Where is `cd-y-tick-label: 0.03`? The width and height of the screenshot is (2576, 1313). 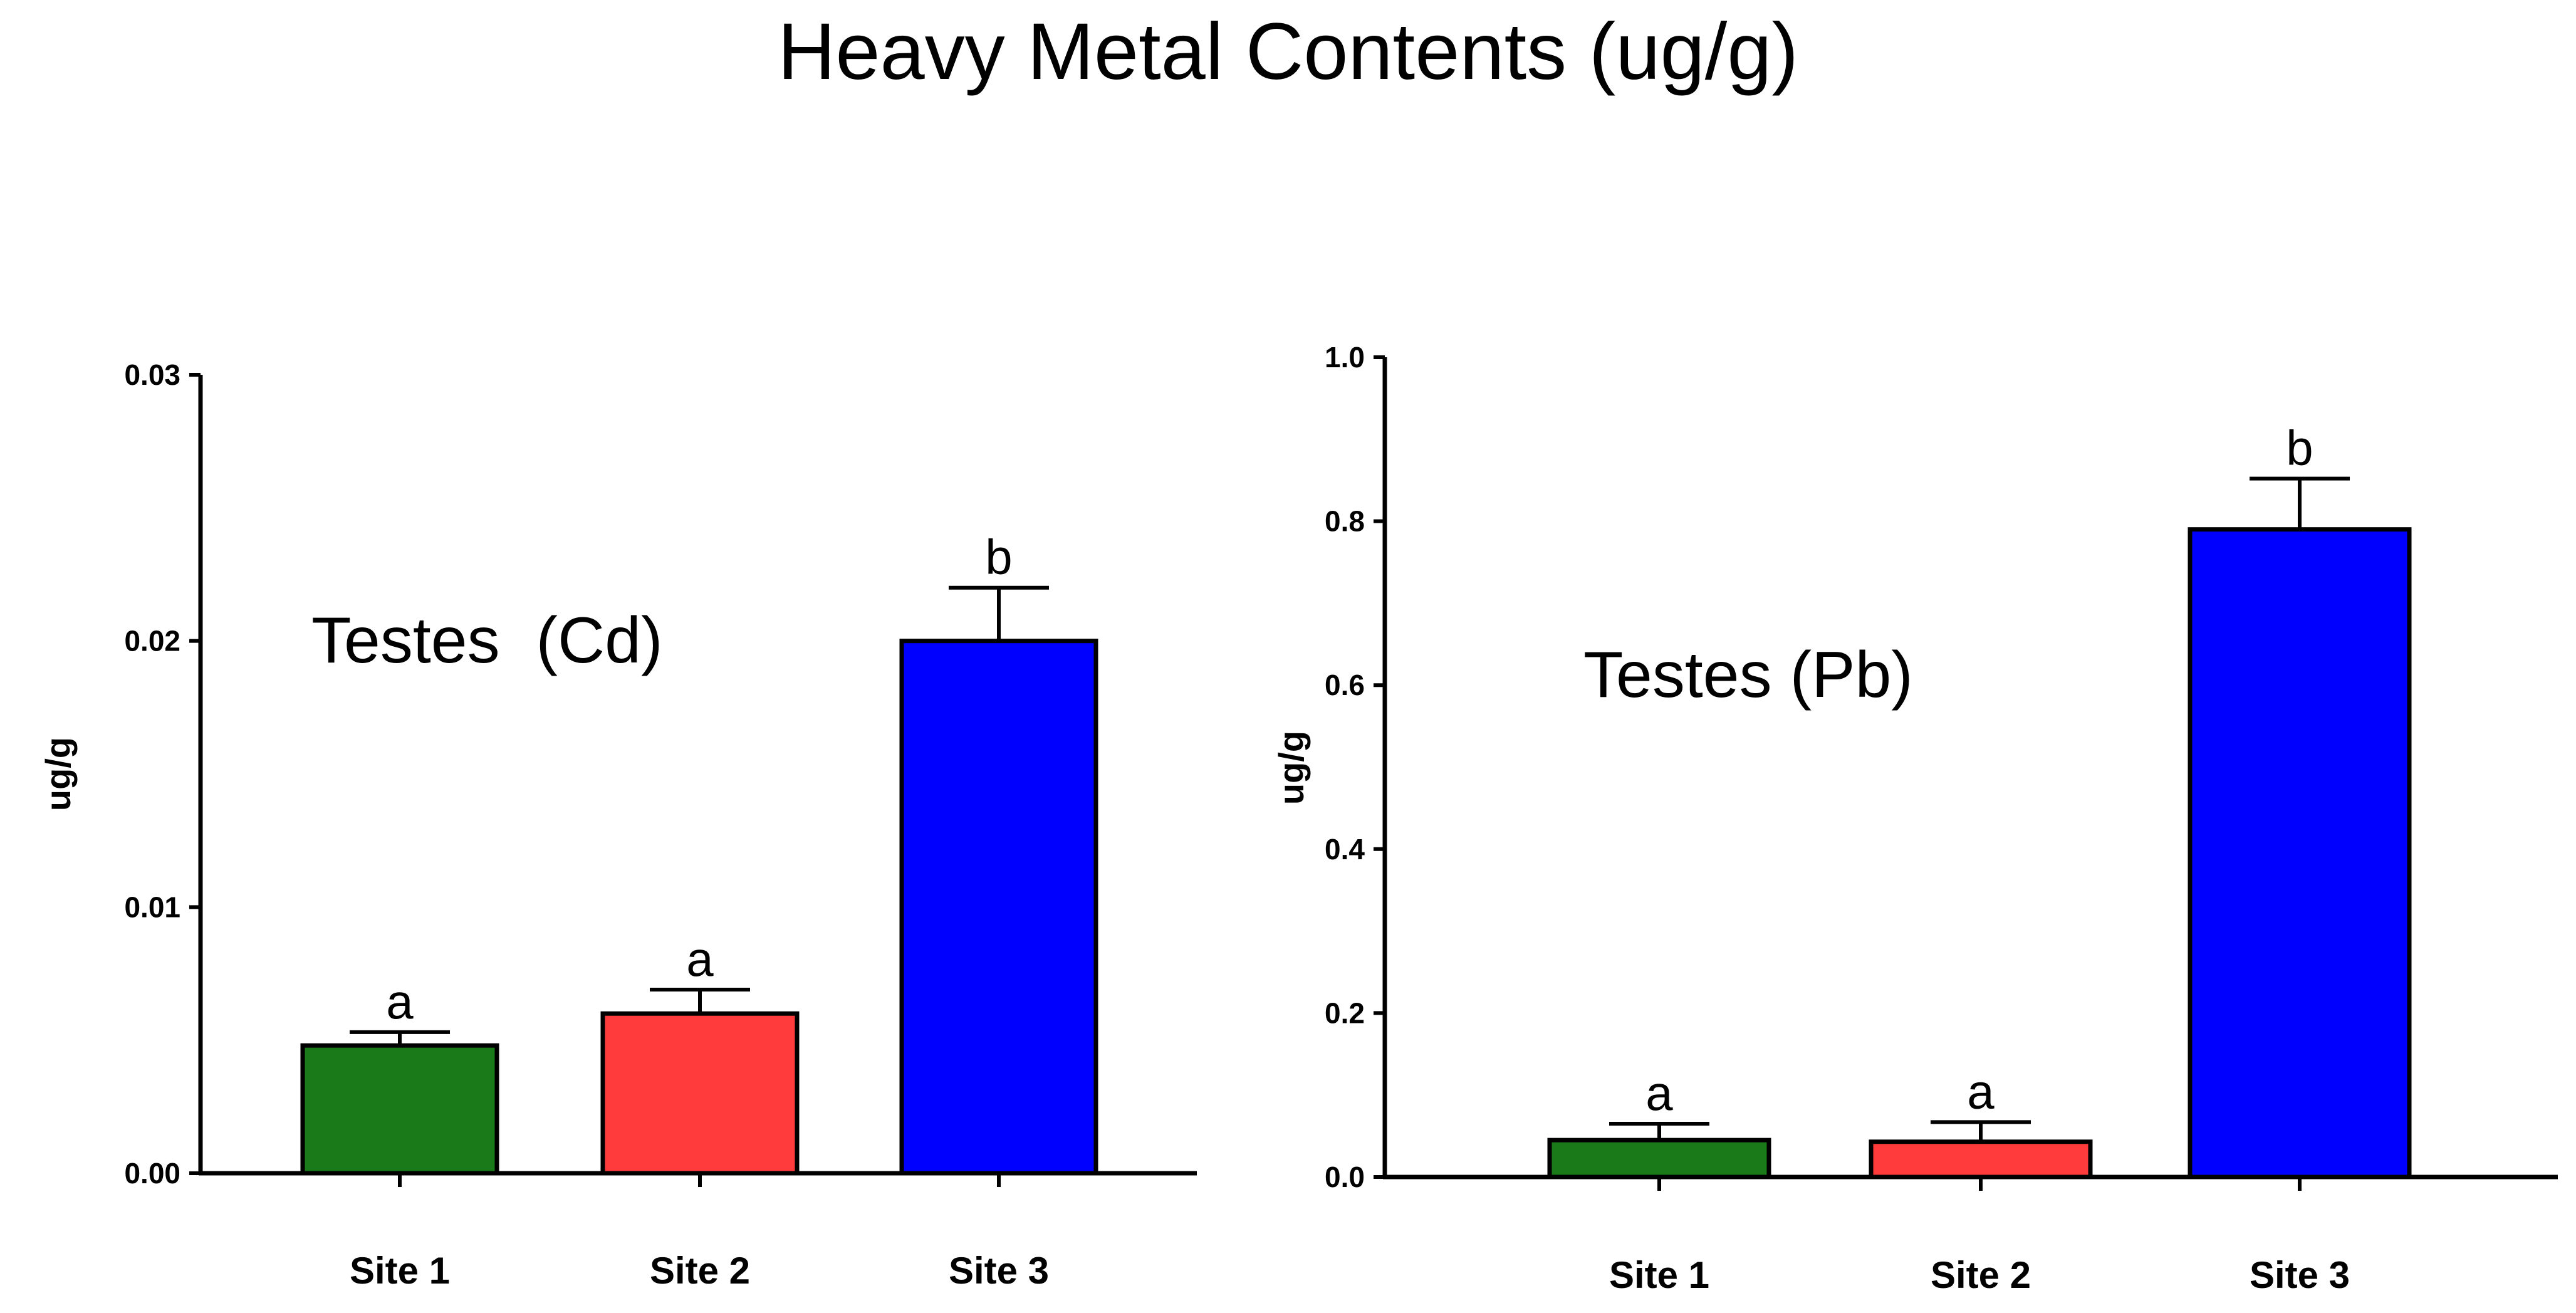 cd-y-tick-label: 0.03 is located at coordinates (152, 374).